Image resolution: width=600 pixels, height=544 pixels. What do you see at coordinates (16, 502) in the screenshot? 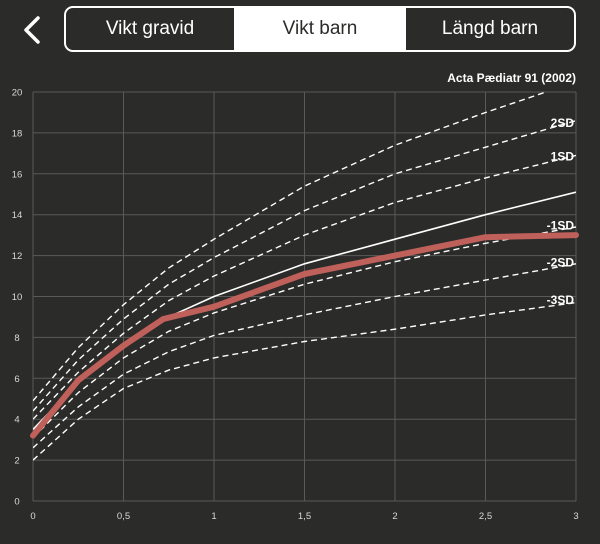
I see `y-tick-label: 0` at bounding box center [16, 502].